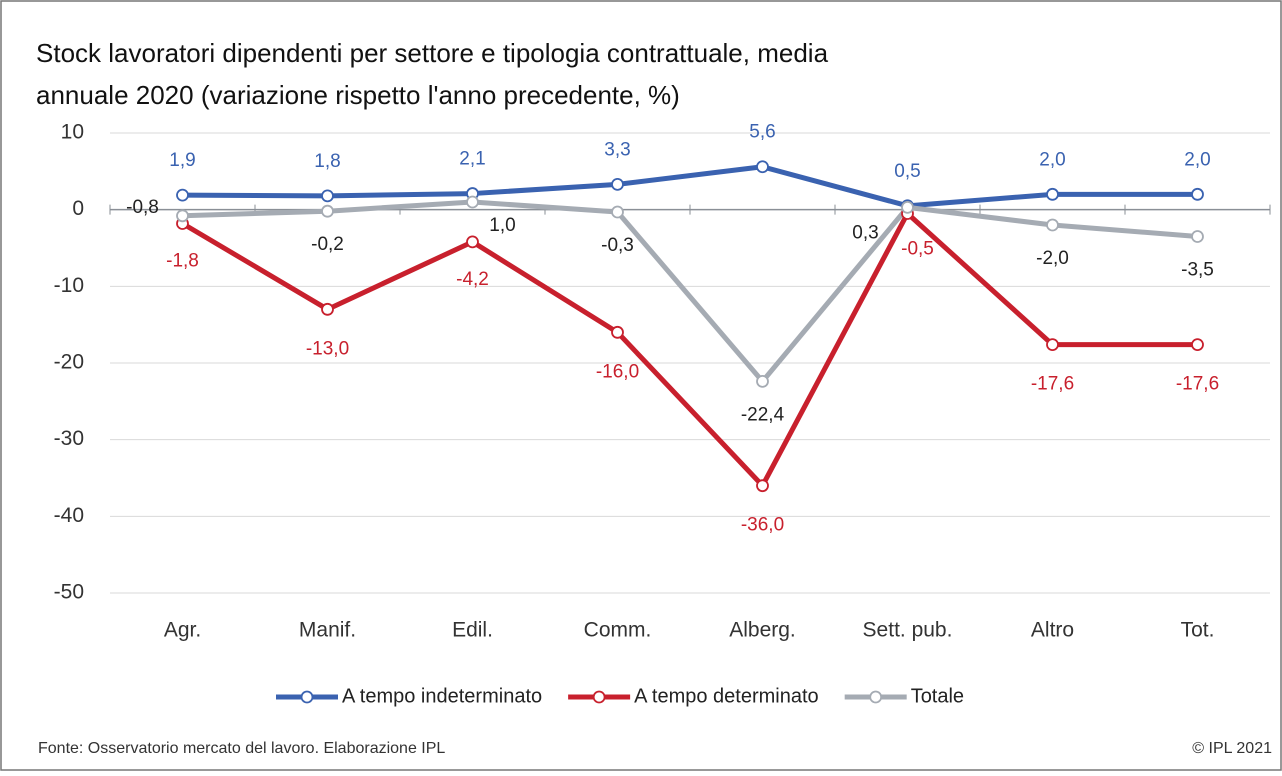 The image size is (1282, 776). I want to click on legend-label: Totale, so click(937, 696).